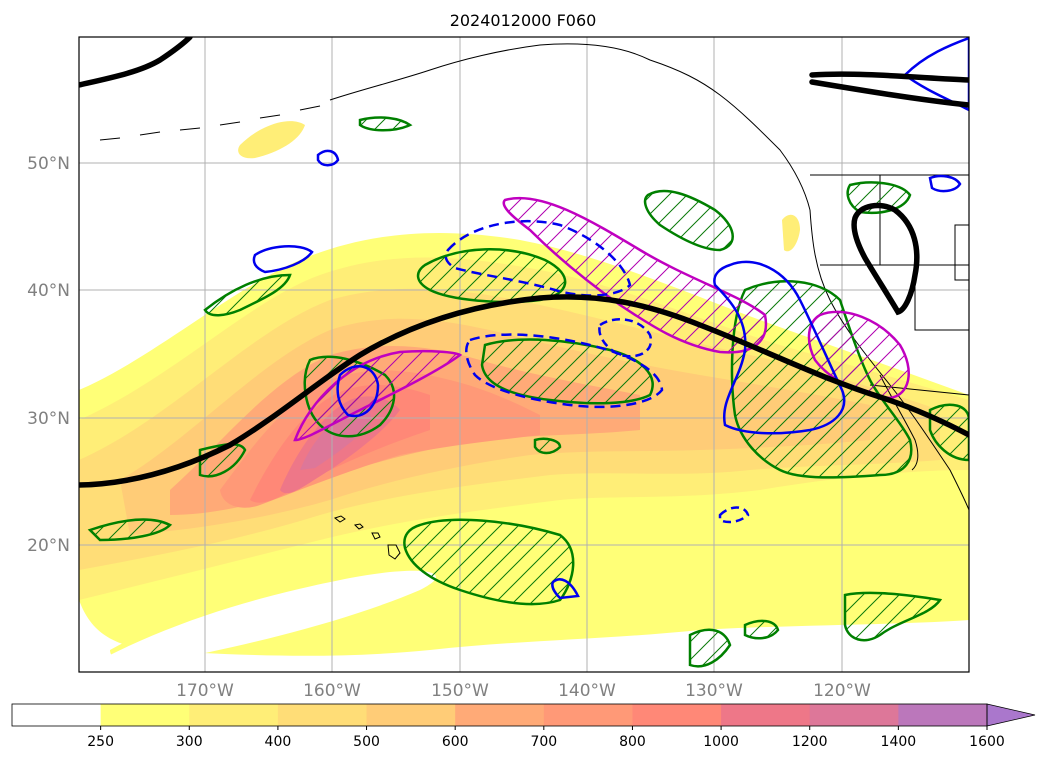 The height and width of the screenshot is (765, 1047). I want to click on lat-label-20: 20°N, so click(48, 546).